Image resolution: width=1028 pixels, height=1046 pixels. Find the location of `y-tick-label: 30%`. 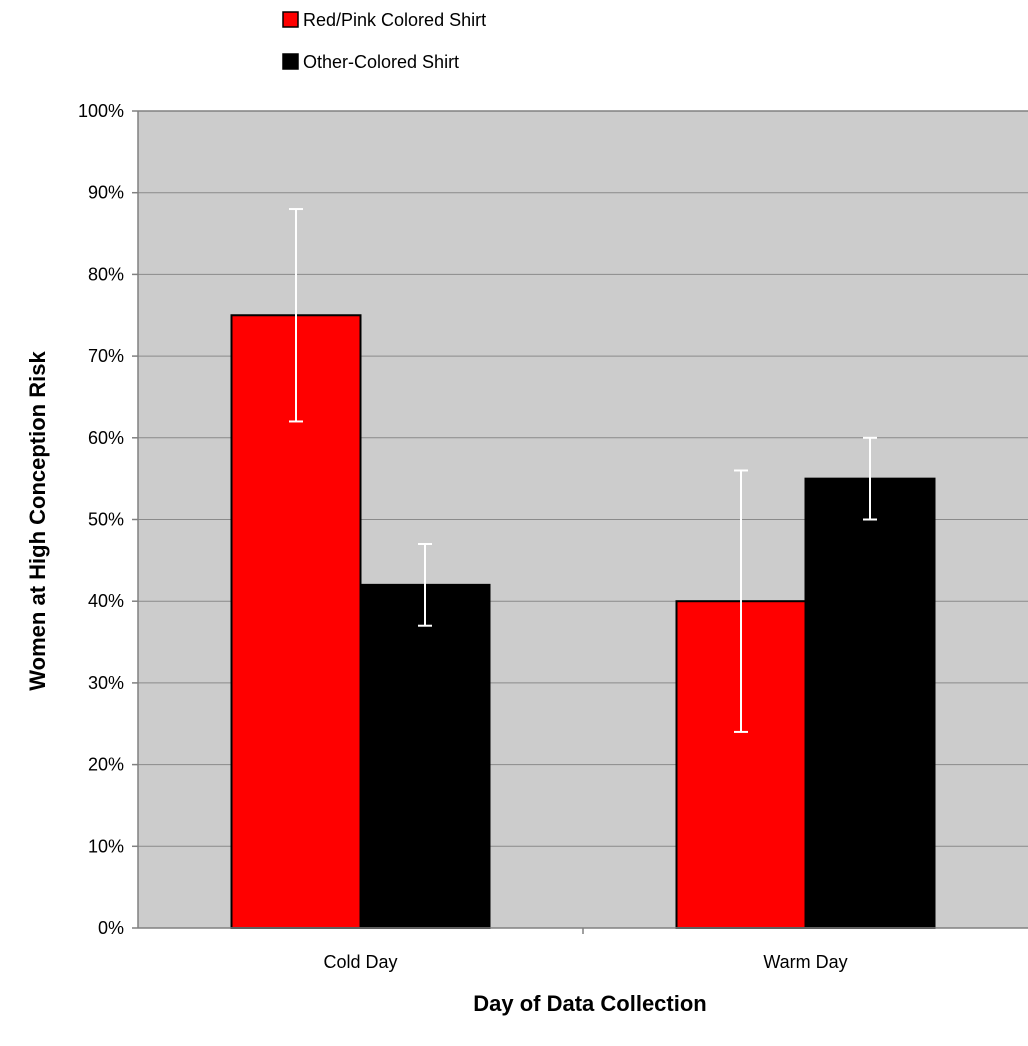

y-tick-label: 30% is located at coordinates (106, 683).